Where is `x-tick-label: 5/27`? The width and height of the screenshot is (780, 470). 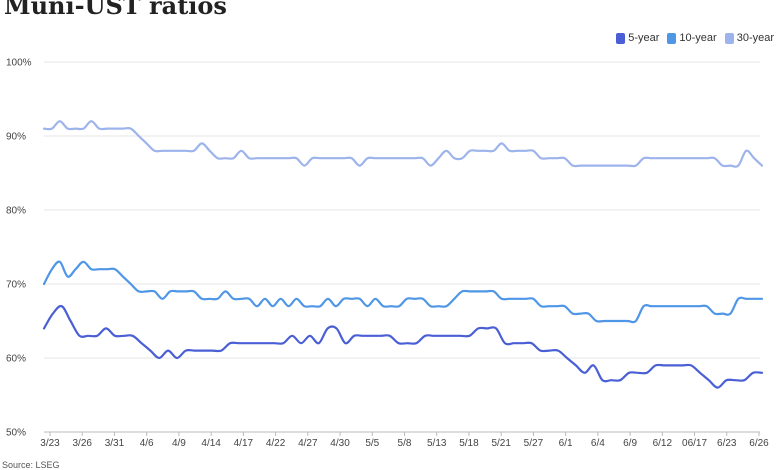
x-tick-label: 5/27 is located at coordinates (534, 443).